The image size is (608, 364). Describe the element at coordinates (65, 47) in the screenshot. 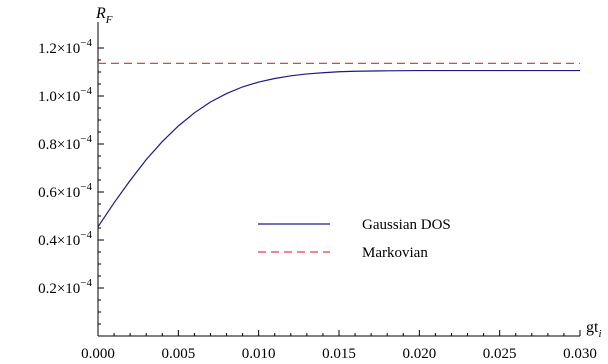

I see `y-tick-label: 1.2×10⁻⁴` at that location.